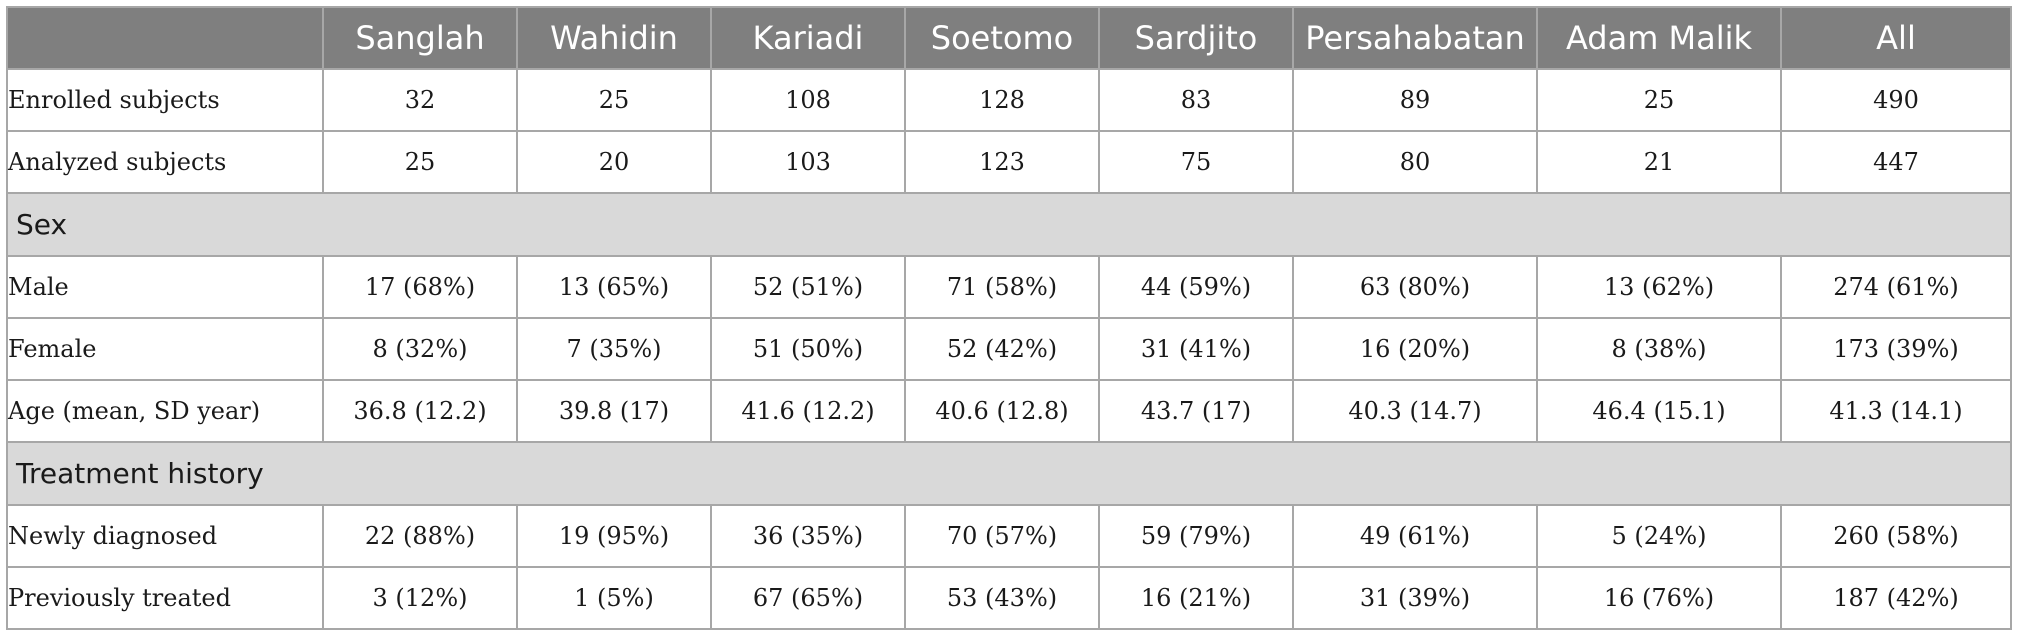  What do you see at coordinates (1002, 598) in the screenshot?
I see `table-cell: 53 (43%)` at bounding box center [1002, 598].